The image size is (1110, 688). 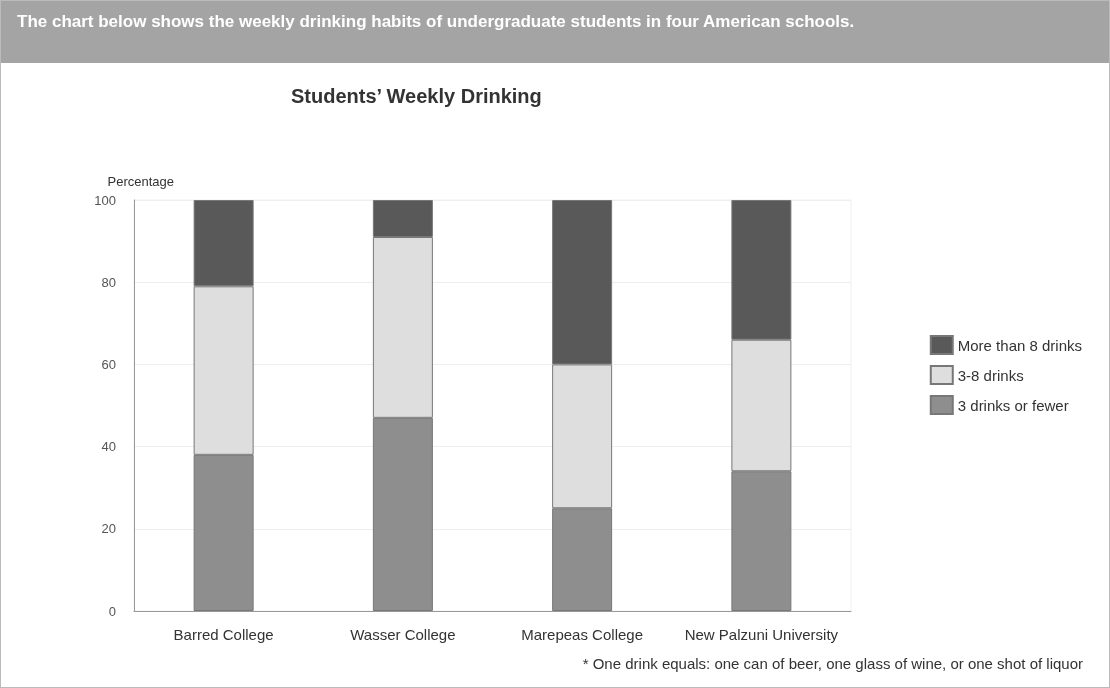 What do you see at coordinates (403, 634) in the screenshot?
I see `x-tick-label: Wasser College` at bounding box center [403, 634].